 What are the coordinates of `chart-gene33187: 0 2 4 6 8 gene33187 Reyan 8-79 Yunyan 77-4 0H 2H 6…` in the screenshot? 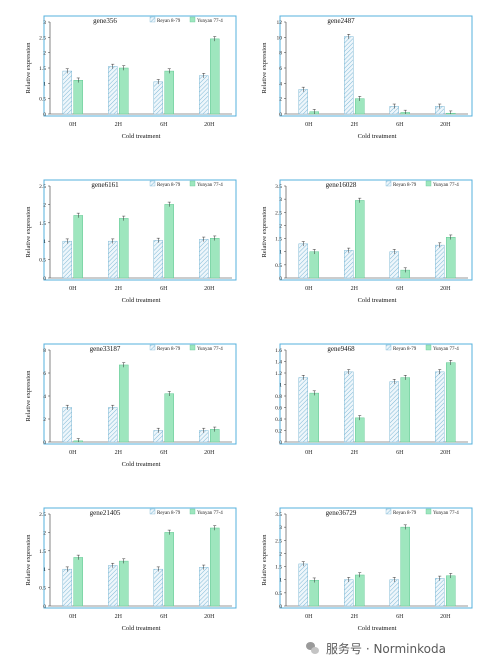 It's located at (131, 405).